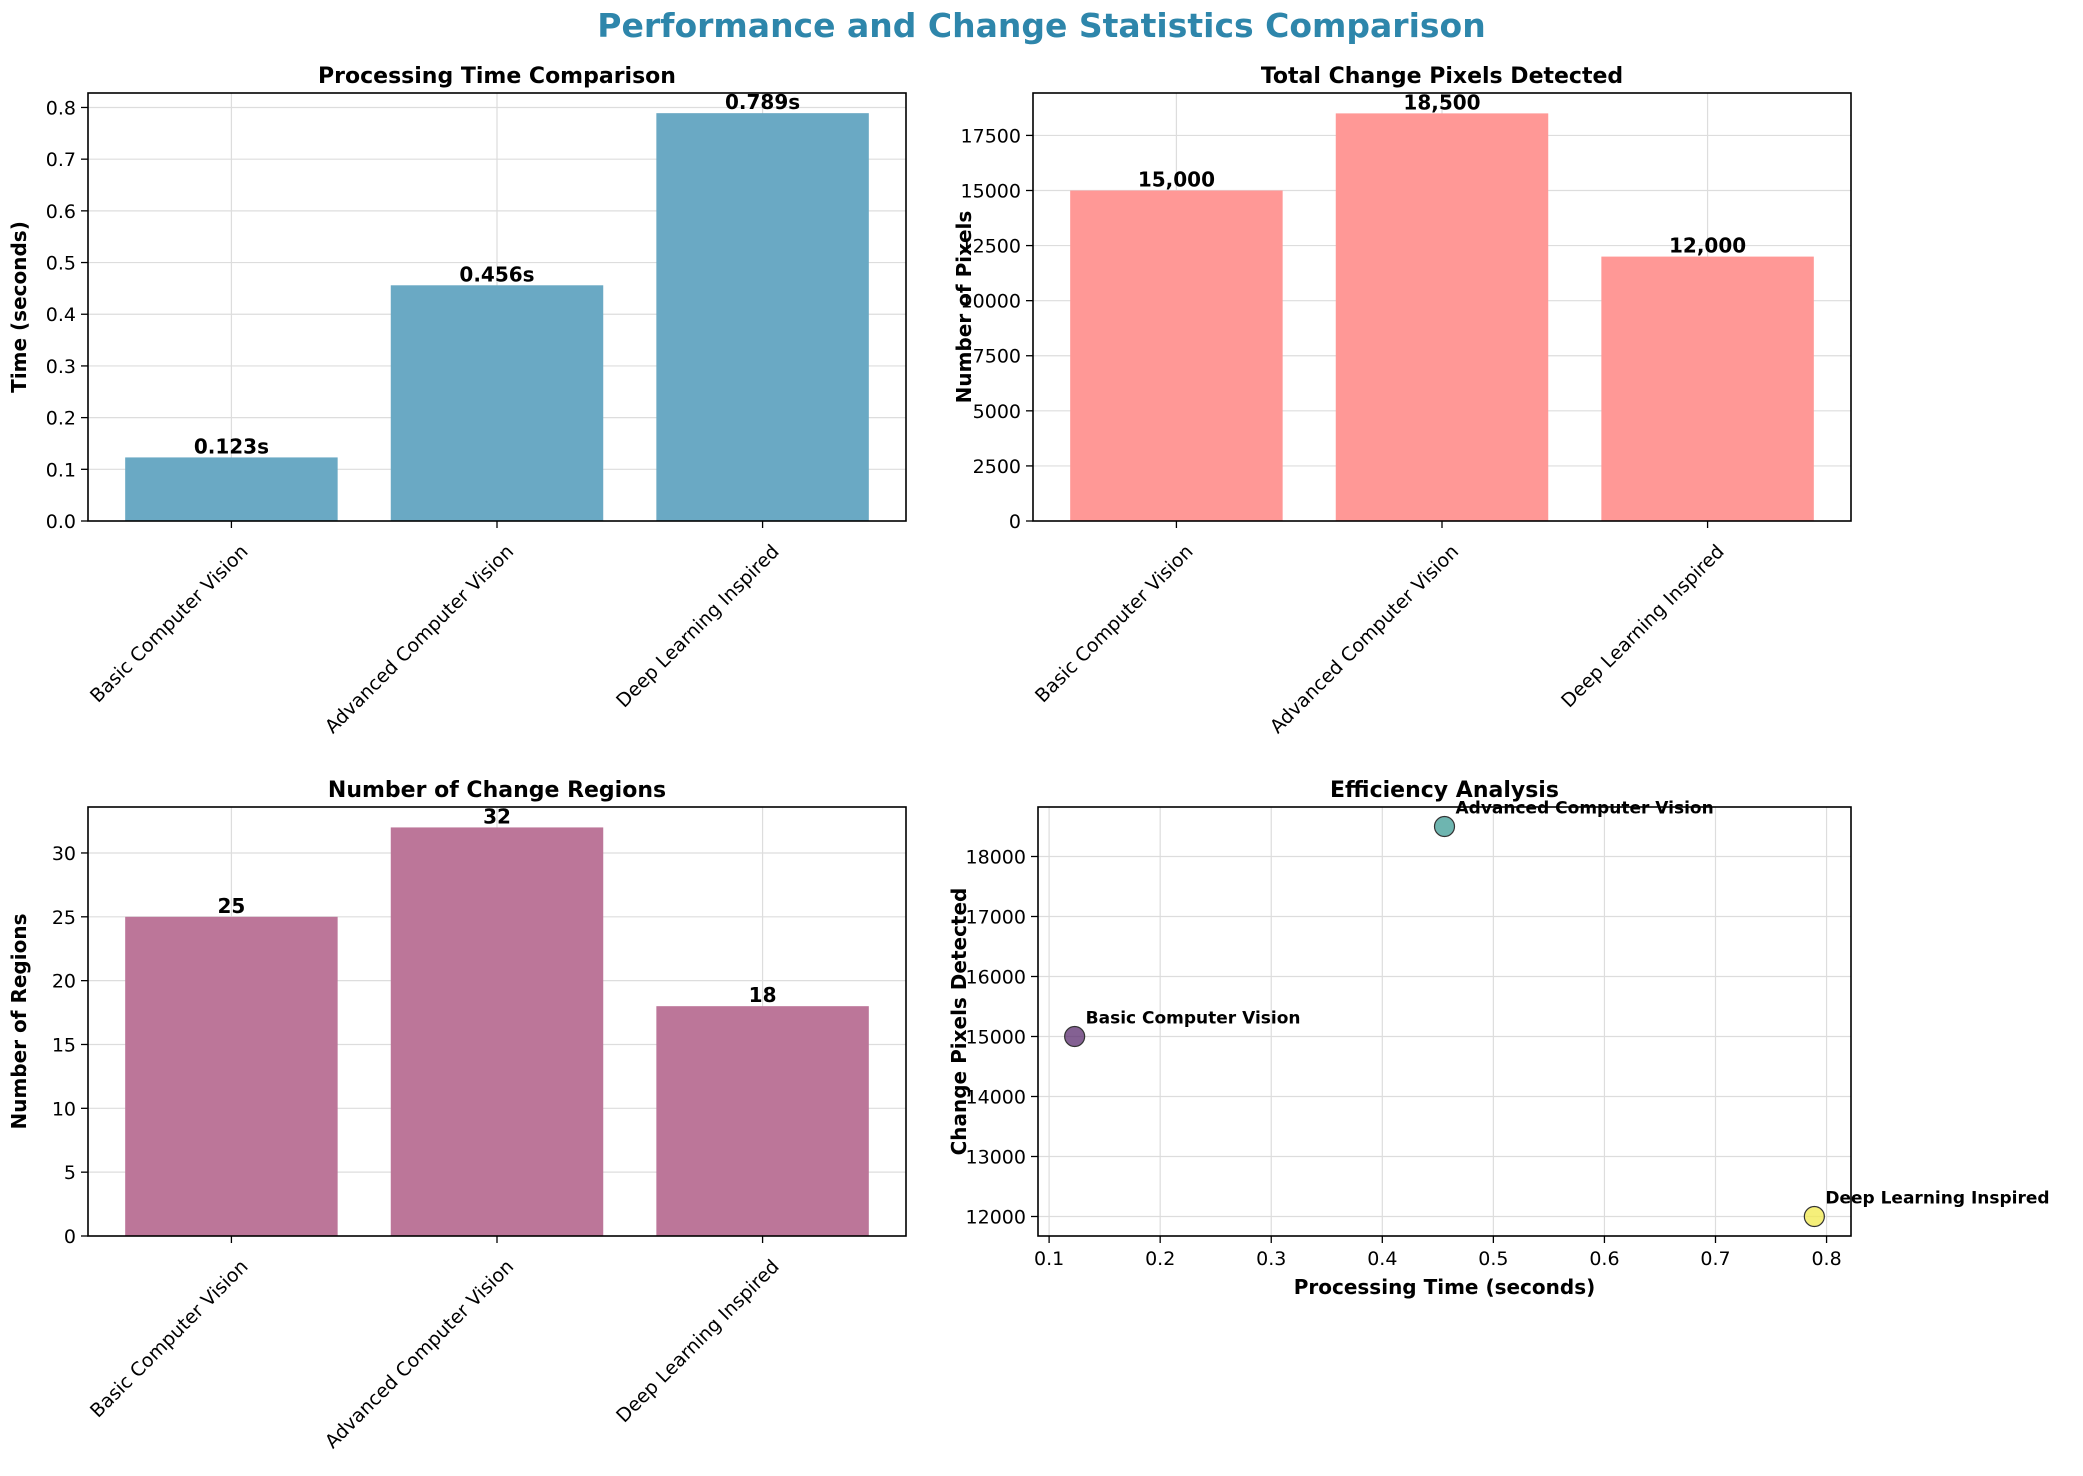 The height and width of the screenshot is (1476, 2083). I want to click on x-tick-label: 0.2, so click(1160, 1259).